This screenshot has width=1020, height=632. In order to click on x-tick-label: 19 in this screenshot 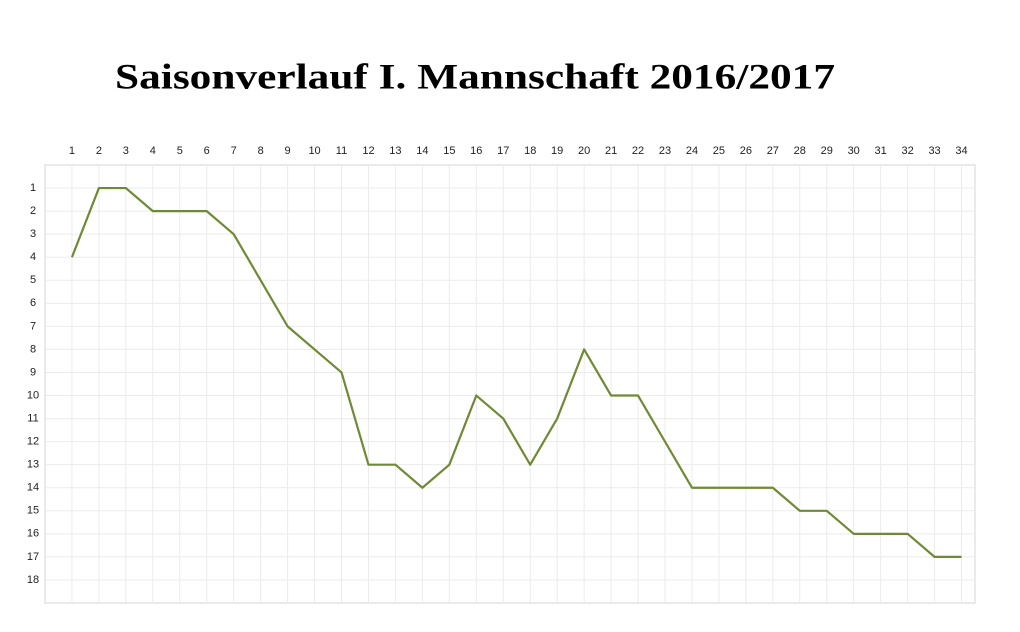, I will do `click(557, 151)`.